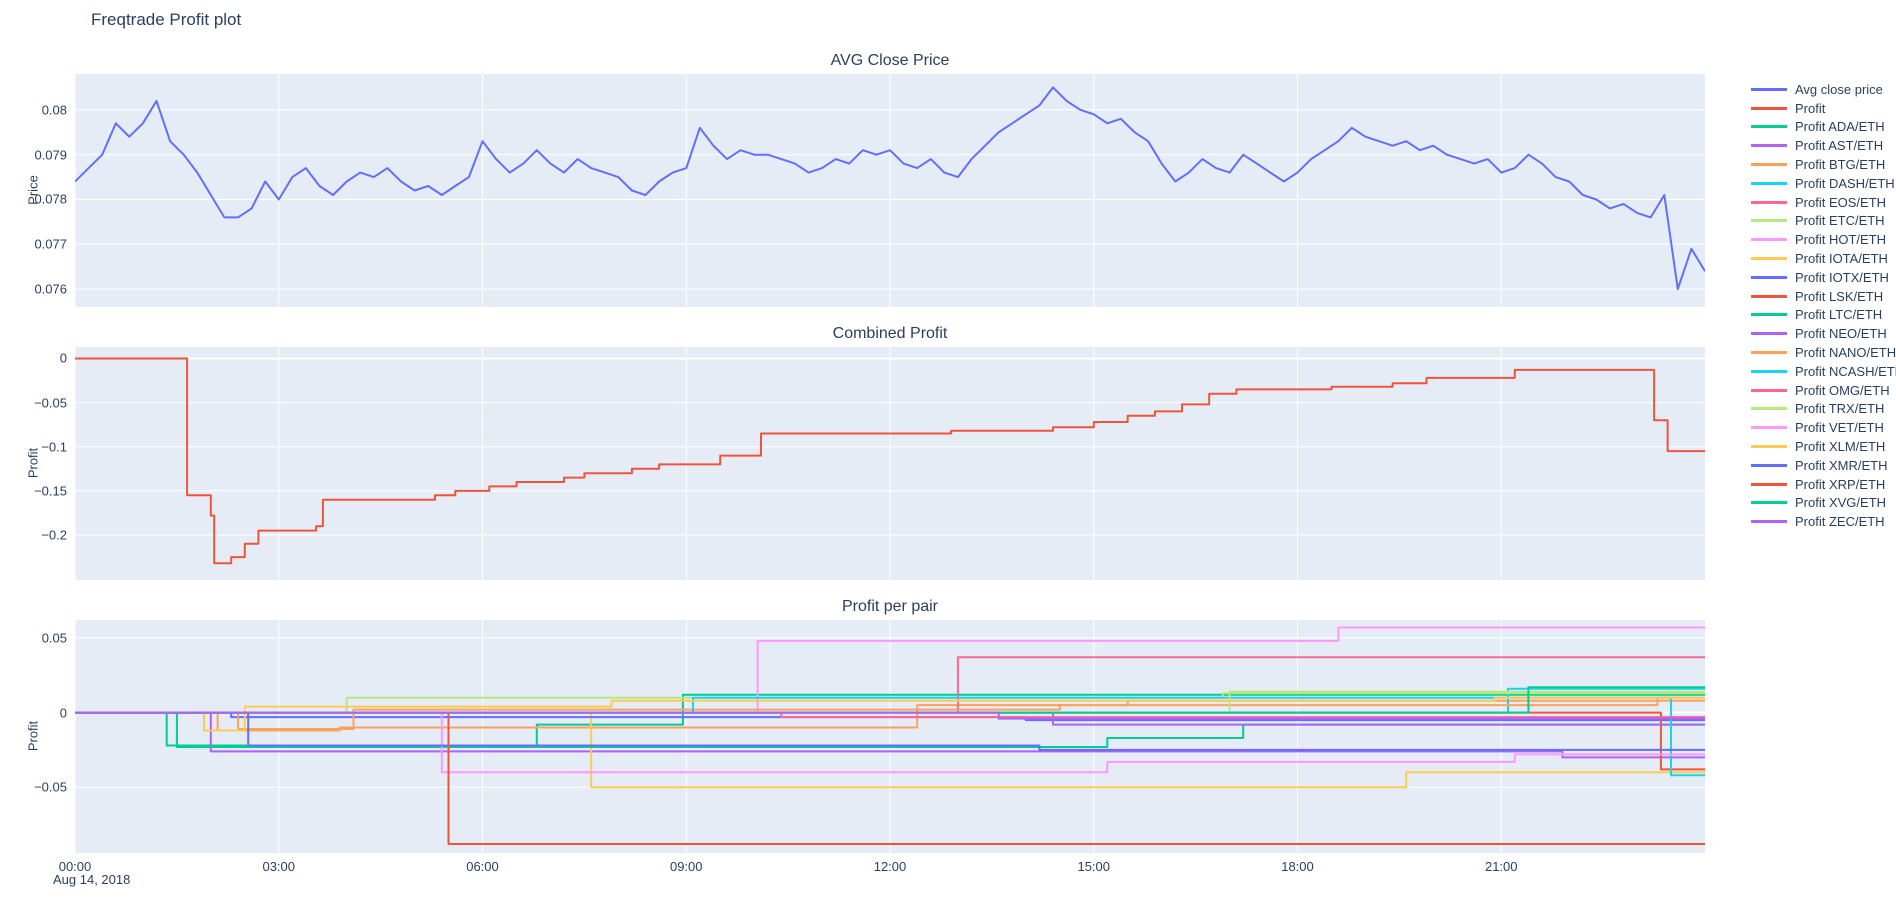 This screenshot has height=913, width=1896. What do you see at coordinates (54, 447) in the screenshot?
I see `y-tick-label: −0.1` at bounding box center [54, 447].